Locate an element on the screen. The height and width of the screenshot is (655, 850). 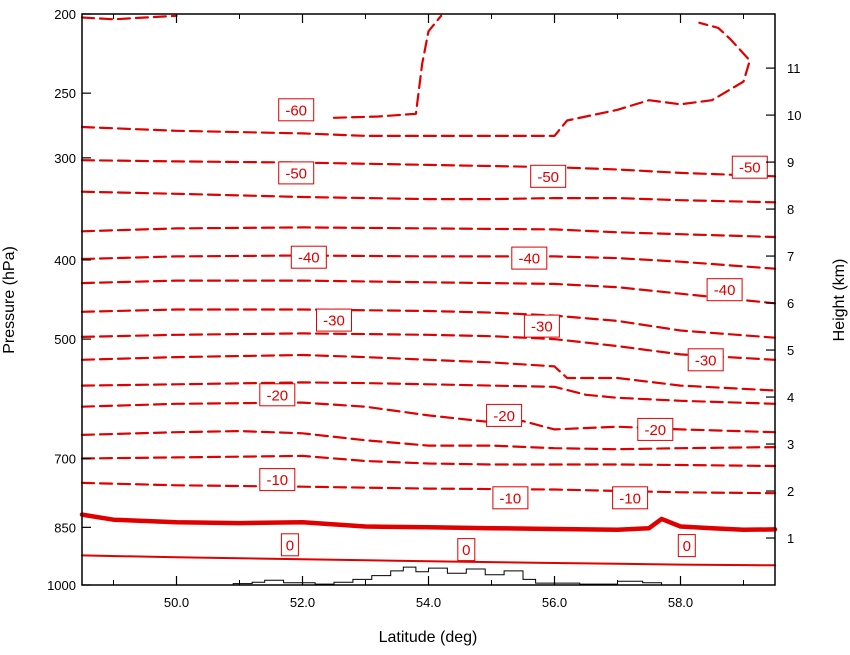
pressure-tick-label-6: 850 is located at coordinates (65, 527).